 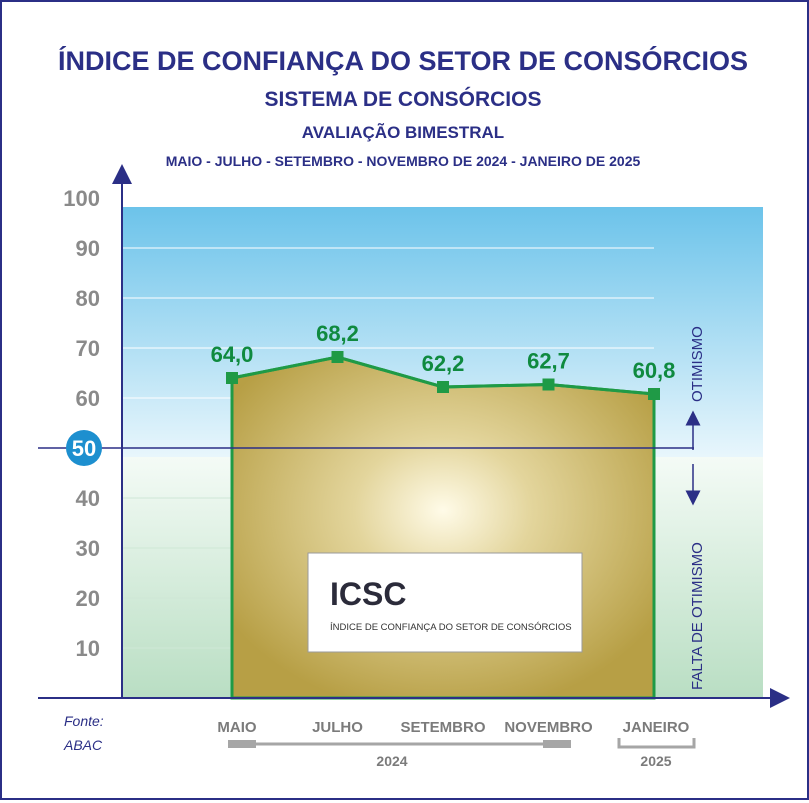 I want to click on y-tick-label: 50, so click(x=84, y=448).